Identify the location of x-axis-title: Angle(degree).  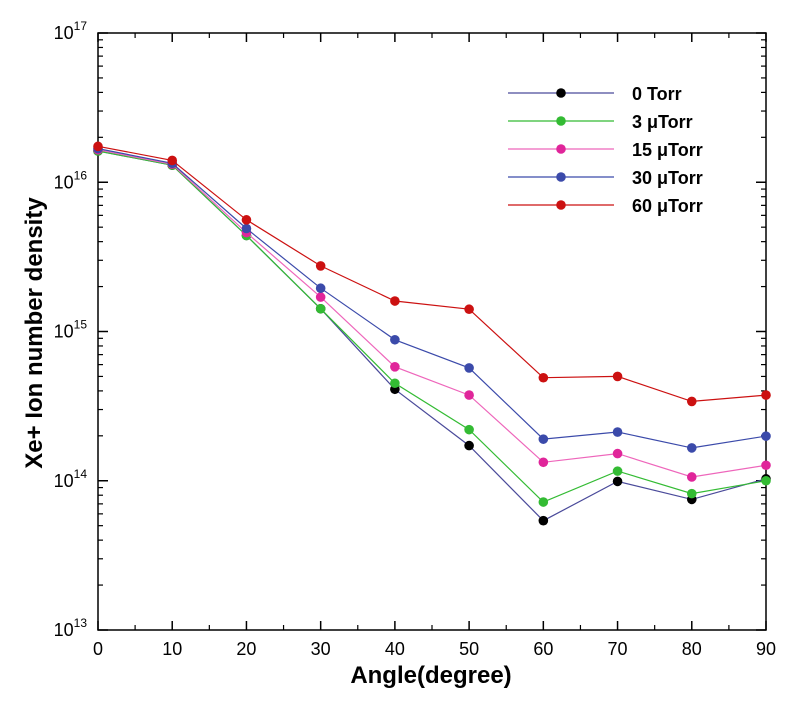
(430, 675).